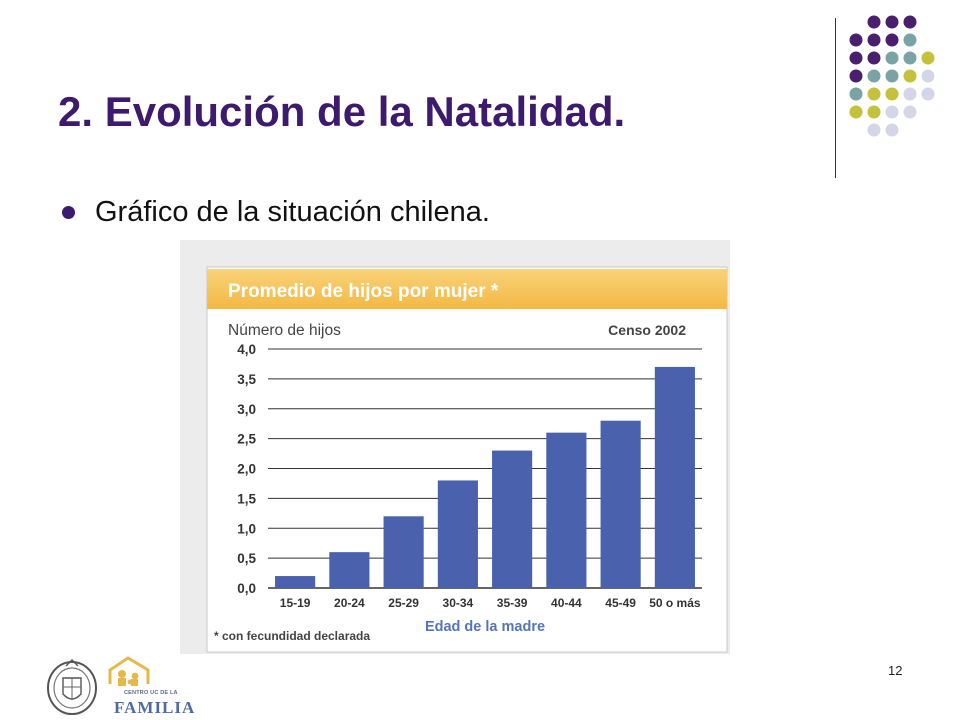  What do you see at coordinates (363, 291) in the screenshot?
I see `chart-title: Promedio de hijos por mujer *` at bounding box center [363, 291].